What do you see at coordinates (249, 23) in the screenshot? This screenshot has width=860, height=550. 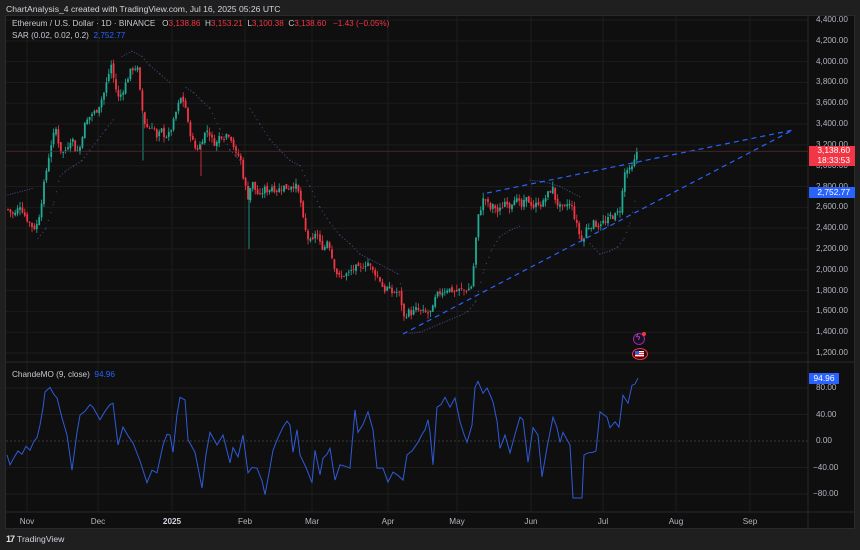 I see `low-label: L` at bounding box center [249, 23].